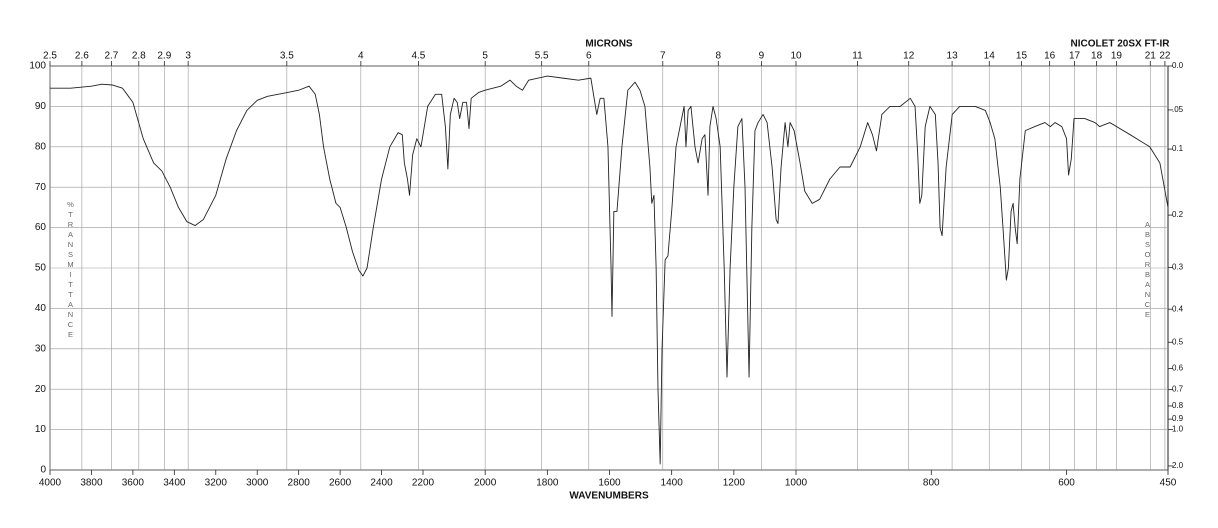  Describe the element at coordinates (41, 146) in the screenshot. I see `y-tick-label: 80` at that location.